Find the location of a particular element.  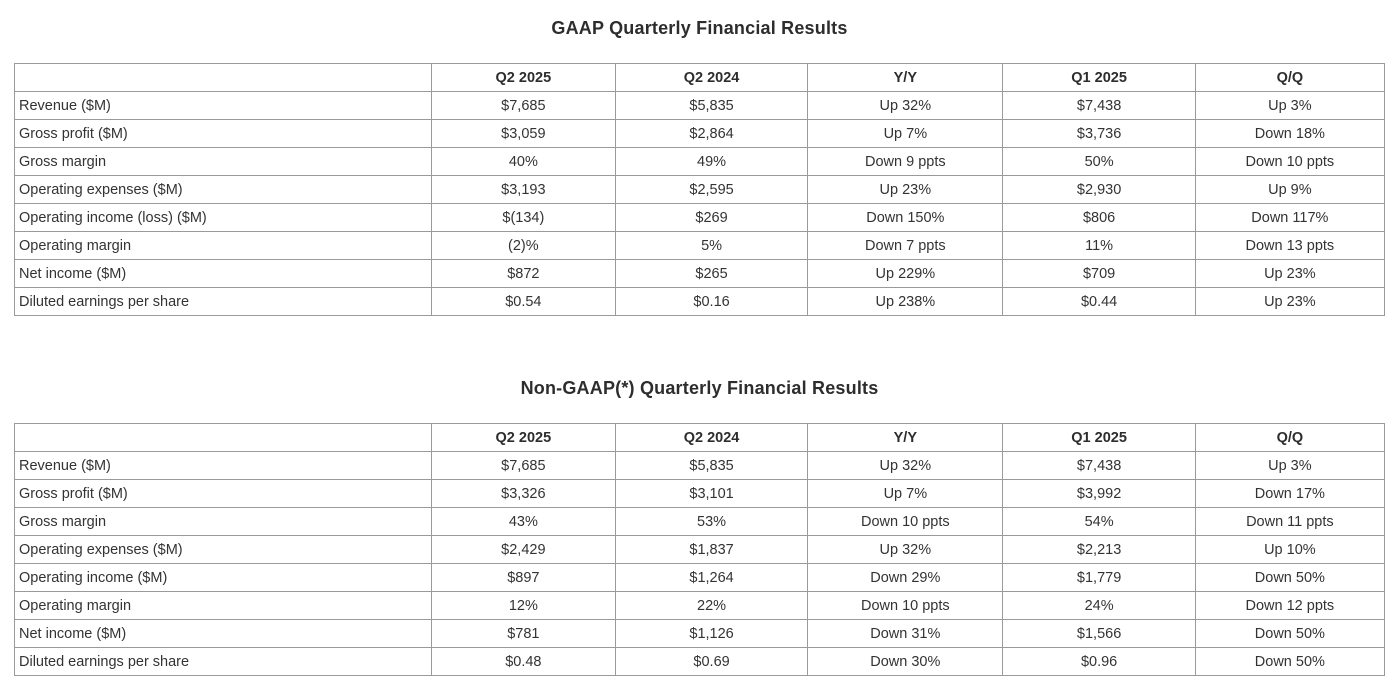

value-cell: $806 is located at coordinates (1099, 217).